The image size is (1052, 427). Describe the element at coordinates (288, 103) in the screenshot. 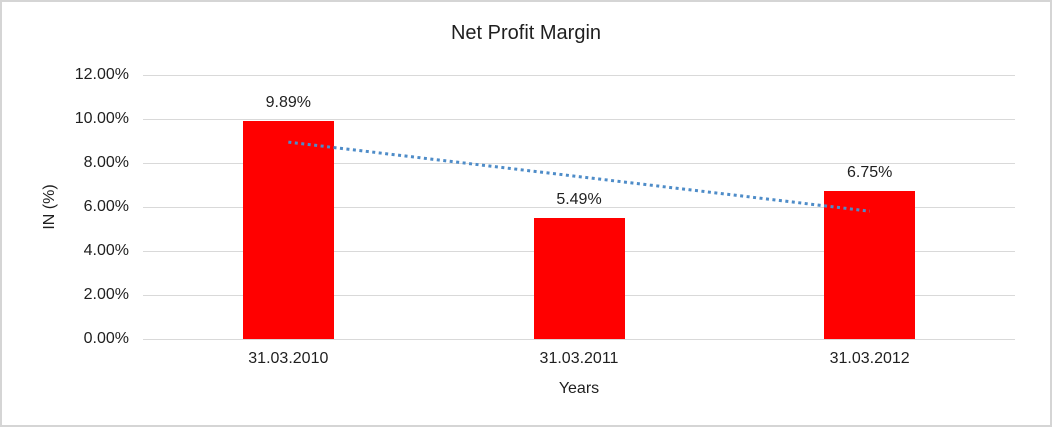

I see `bar-value-label: 9.89%` at that location.